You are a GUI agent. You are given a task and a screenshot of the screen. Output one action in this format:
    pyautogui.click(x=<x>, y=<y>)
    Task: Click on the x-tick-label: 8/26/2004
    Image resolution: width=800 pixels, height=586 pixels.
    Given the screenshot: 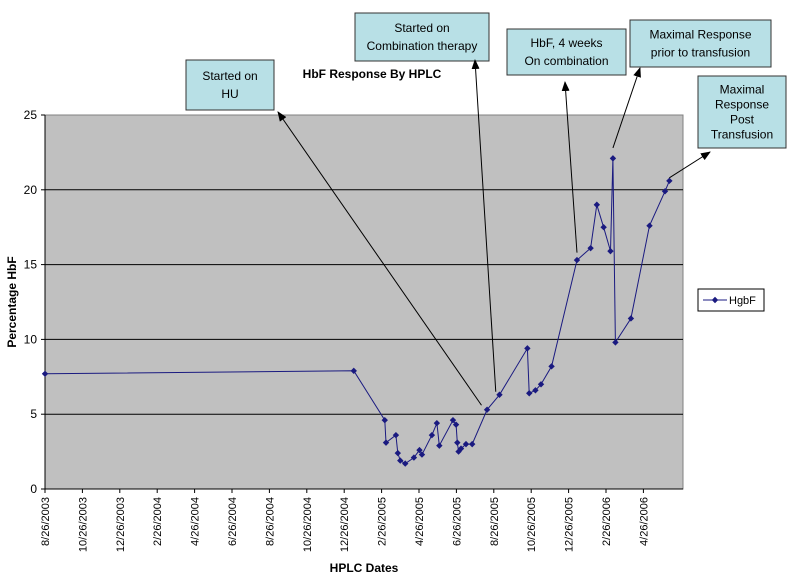 What is the action you would take?
    pyautogui.click(x=270, y=521)
    